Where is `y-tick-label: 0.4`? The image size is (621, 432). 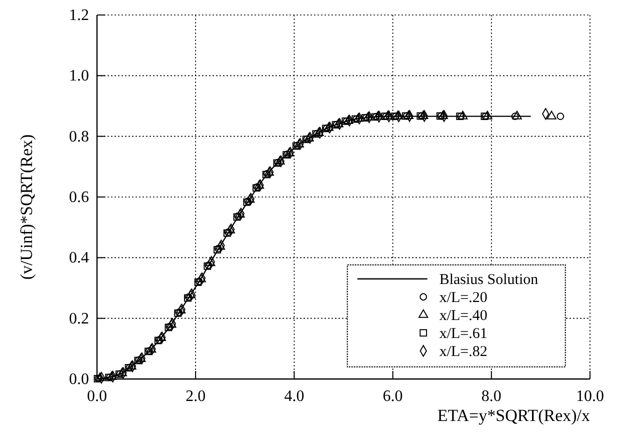 y-tick-label: 0.4 is located at coordinates (79, 258).